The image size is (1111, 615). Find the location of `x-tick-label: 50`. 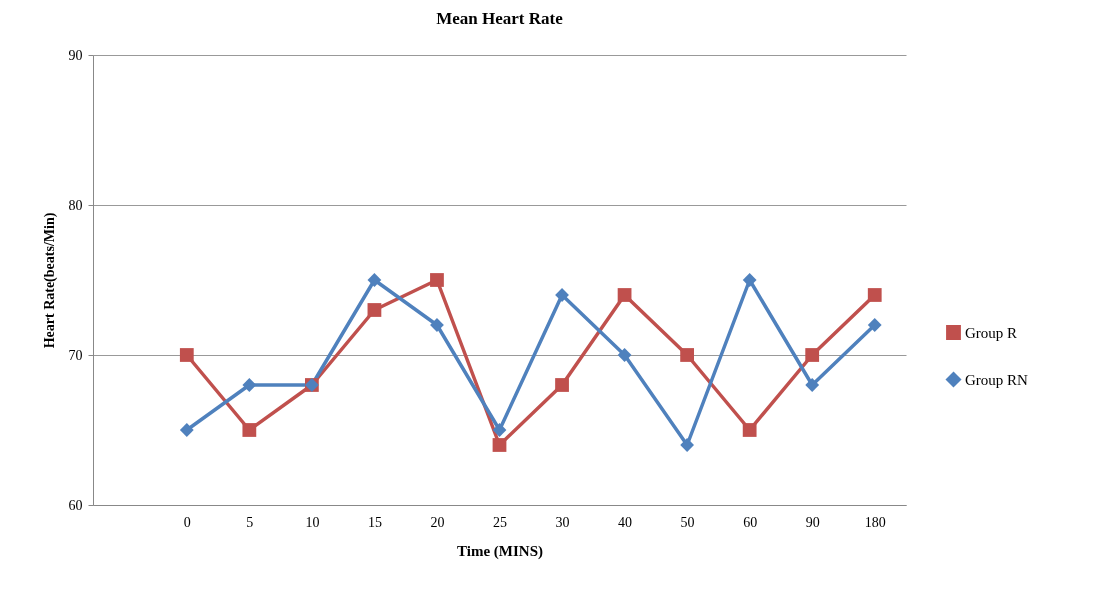

x-tick-label: 50 is located at coordinates (687, 522).